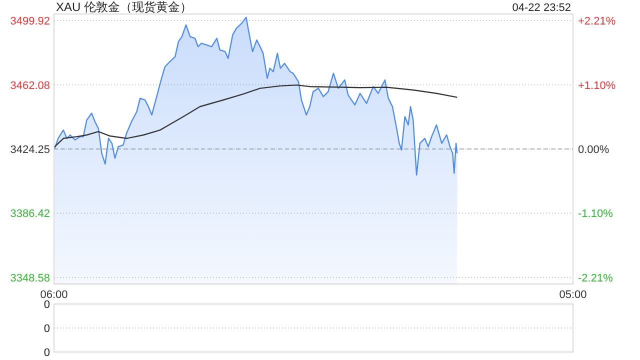  I want to click on y2-tick-label: +1.10%, so click(597, 86).